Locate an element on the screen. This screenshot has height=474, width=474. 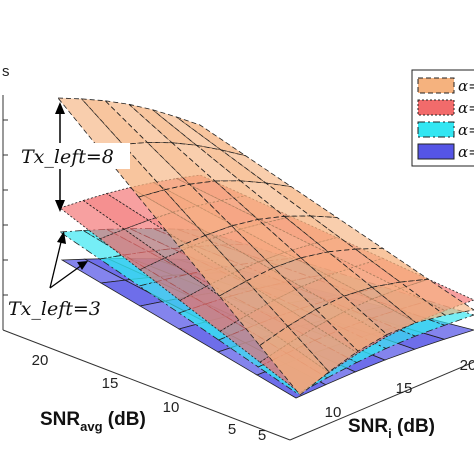
x-tick-10: 10 is located at coordinates (333, 412).